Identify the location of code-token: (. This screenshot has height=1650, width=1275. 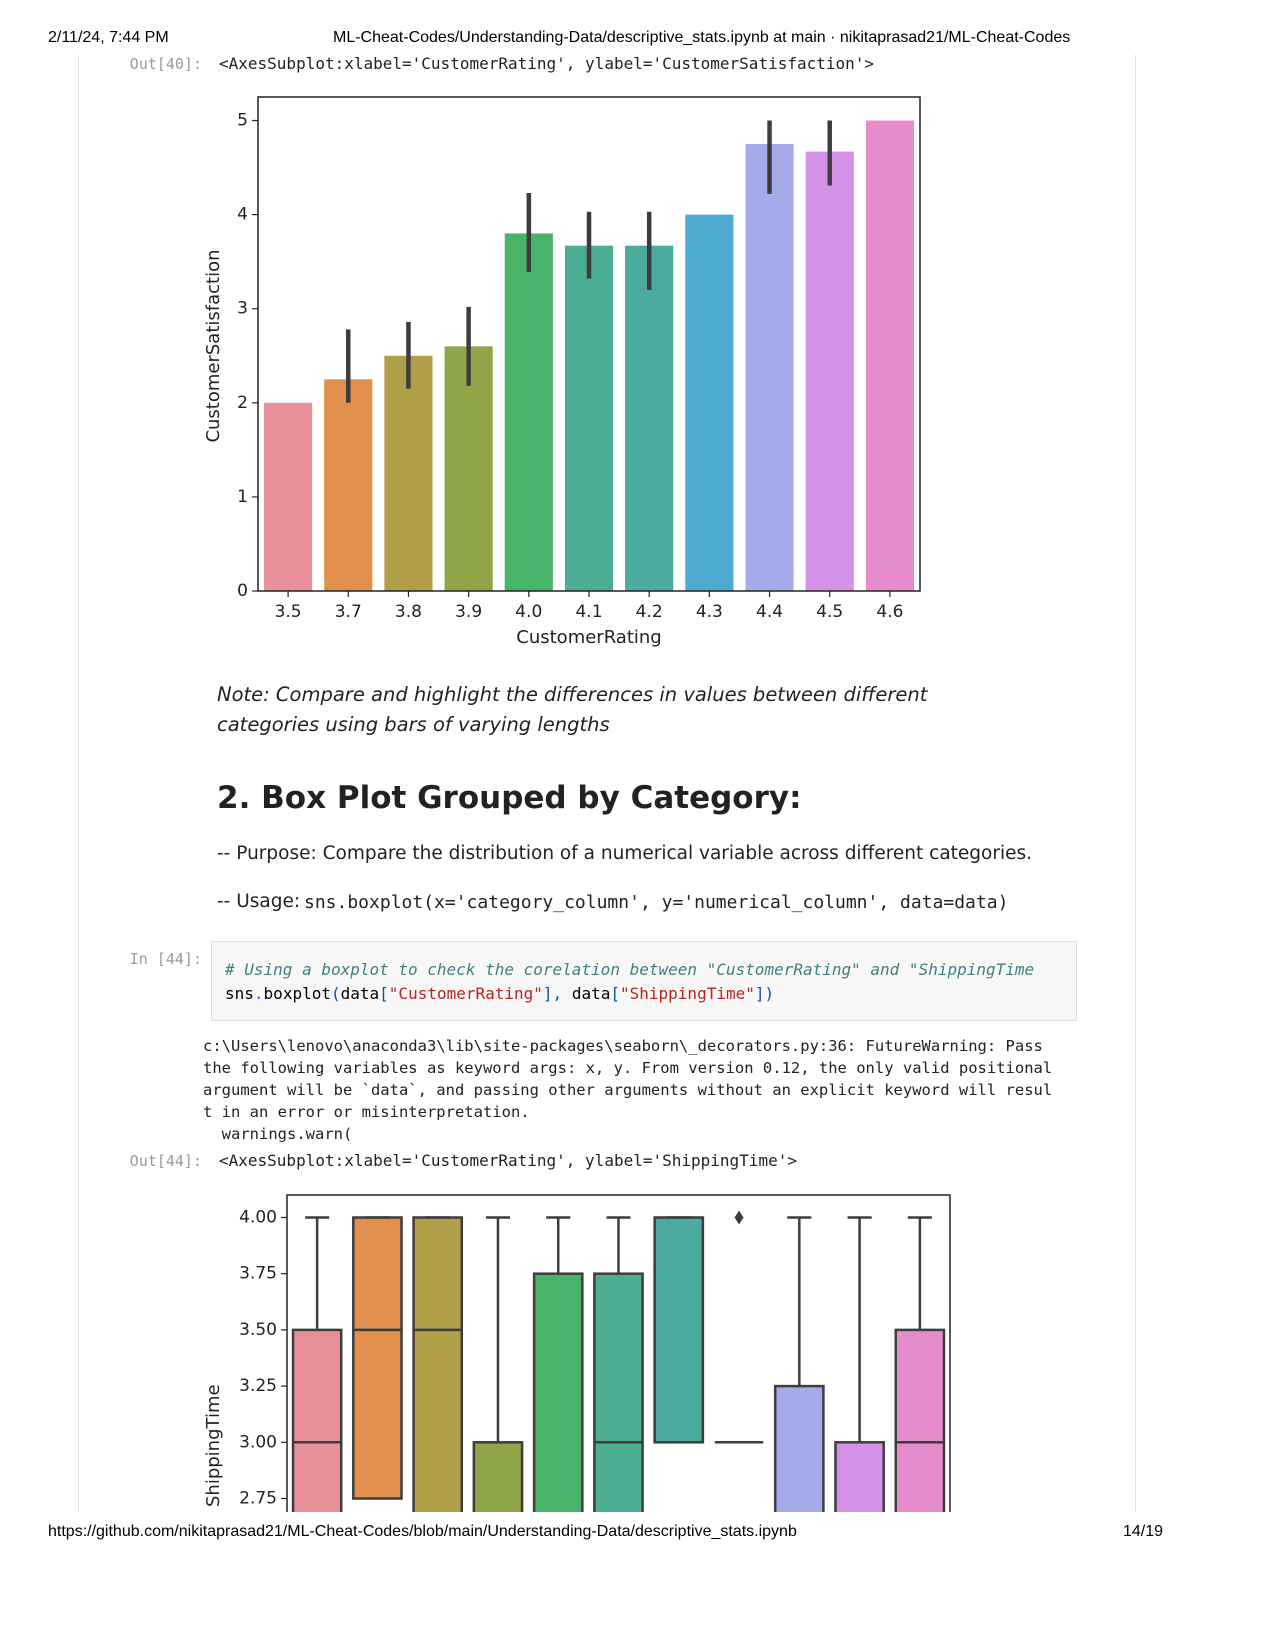
(335, 993).